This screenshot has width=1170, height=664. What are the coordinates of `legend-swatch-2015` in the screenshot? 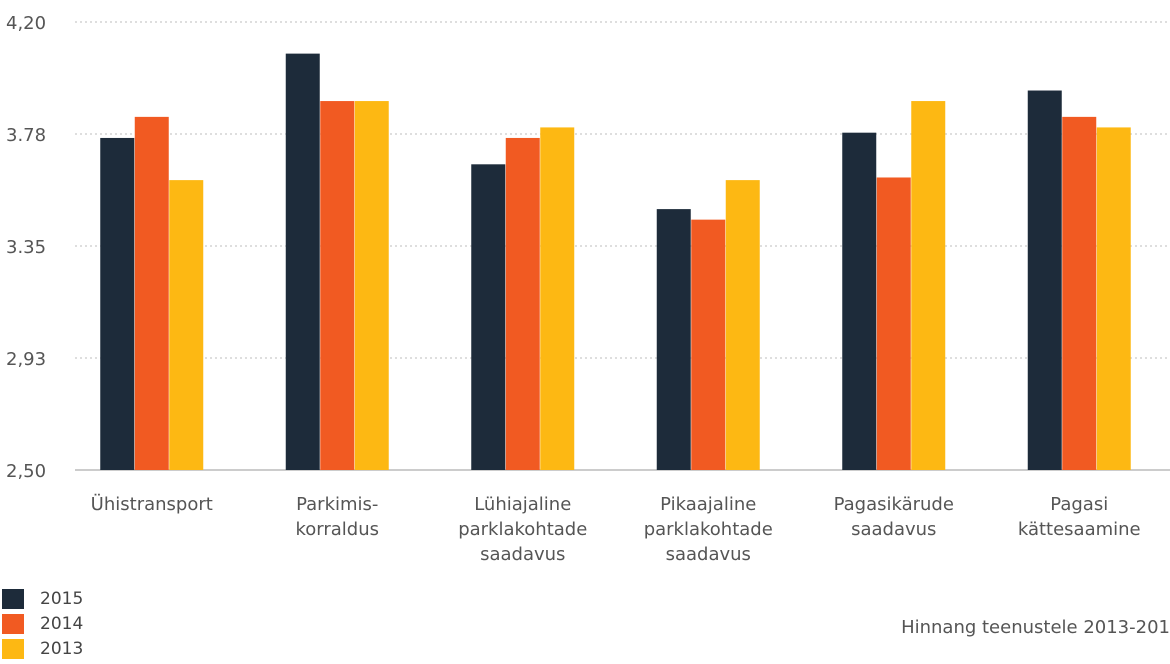 It's located at (13, 598).